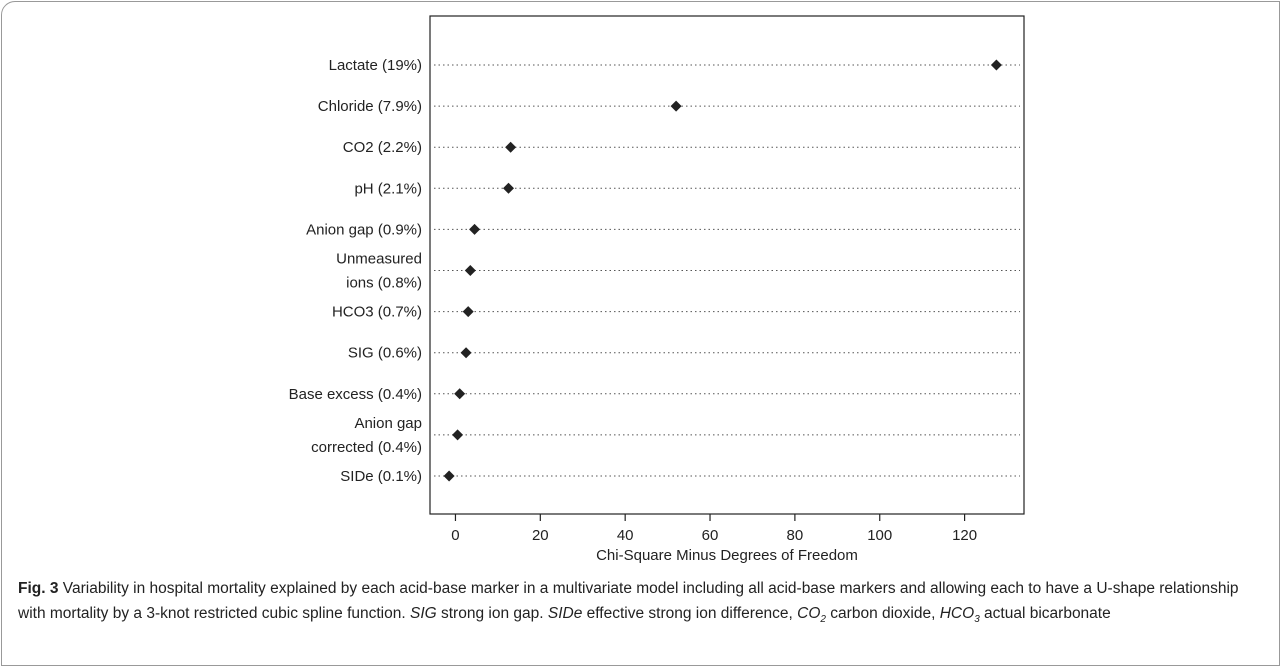  What do you see at coordinates (882, 613) in the screenshot?
I see `caption-text-4: carbon dioxide,` at bounding box center [882, 613].